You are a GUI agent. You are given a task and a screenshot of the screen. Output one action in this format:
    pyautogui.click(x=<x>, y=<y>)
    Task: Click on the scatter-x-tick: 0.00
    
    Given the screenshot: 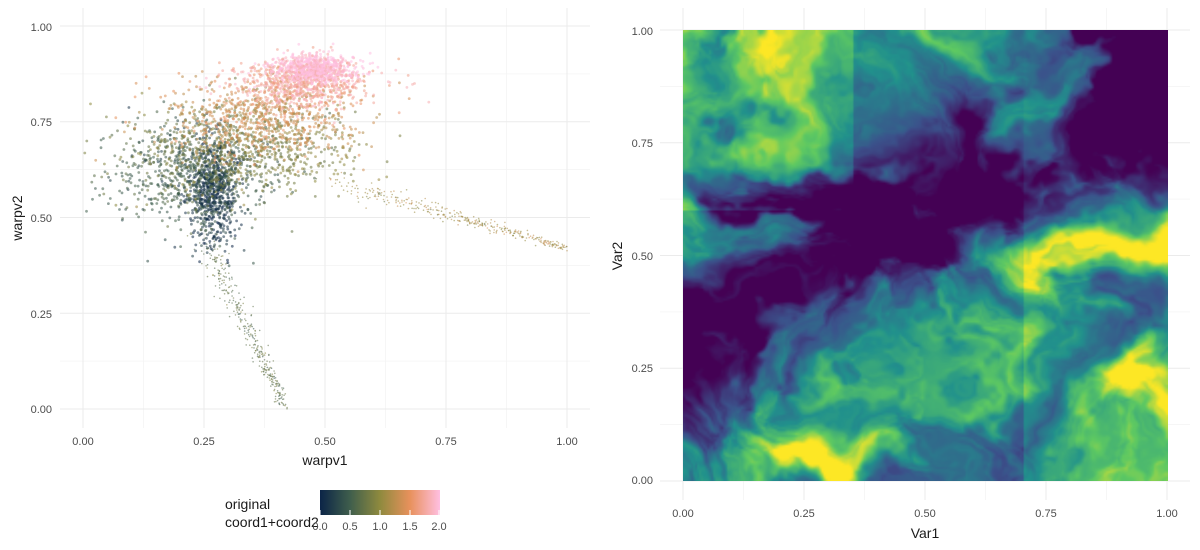 What is the action you would take?
    pyautogui.click(x=82, y=442)
    